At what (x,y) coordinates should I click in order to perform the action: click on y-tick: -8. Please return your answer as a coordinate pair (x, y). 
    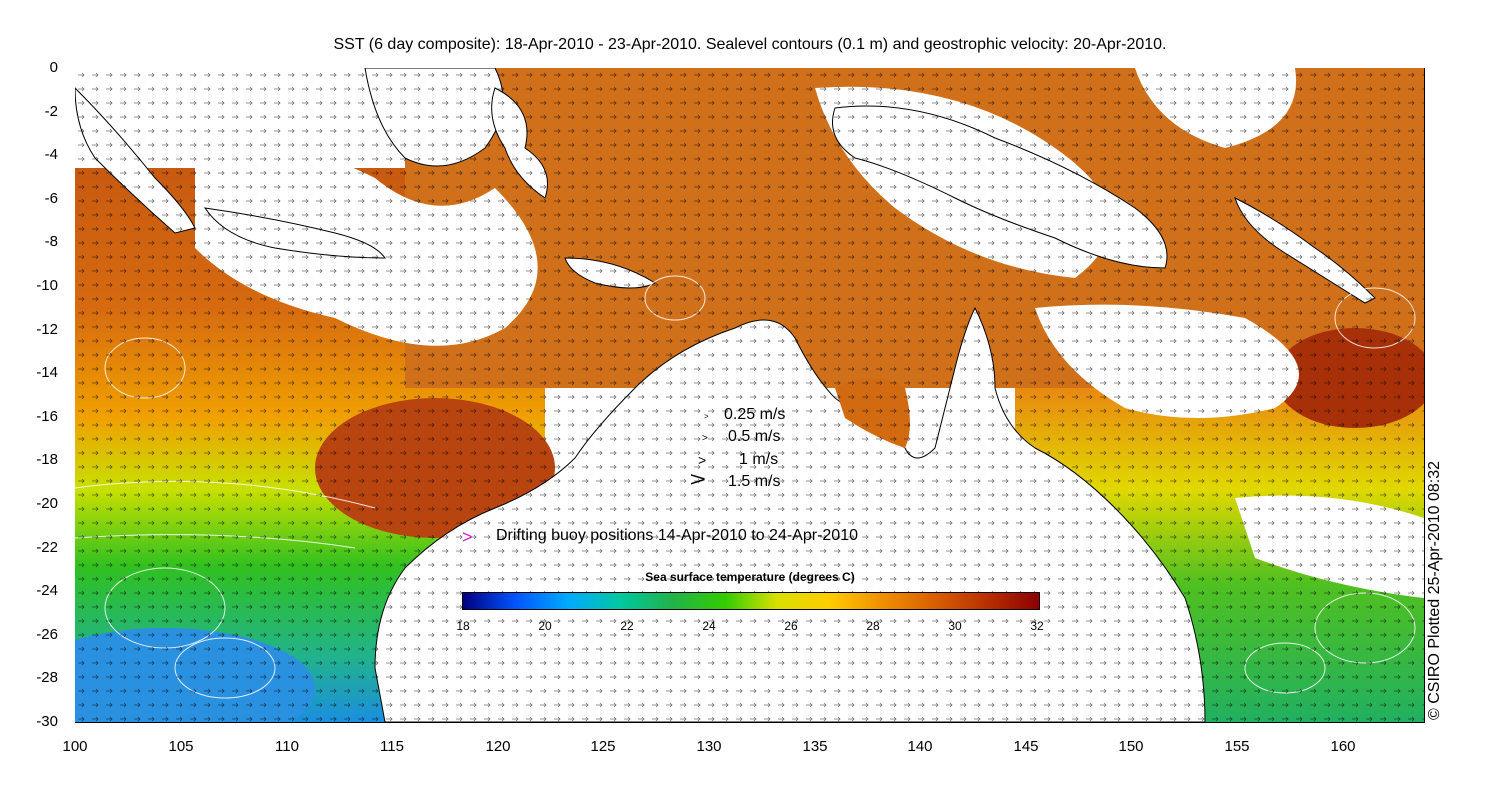
    Looking at the image, I should click on (51, 241).